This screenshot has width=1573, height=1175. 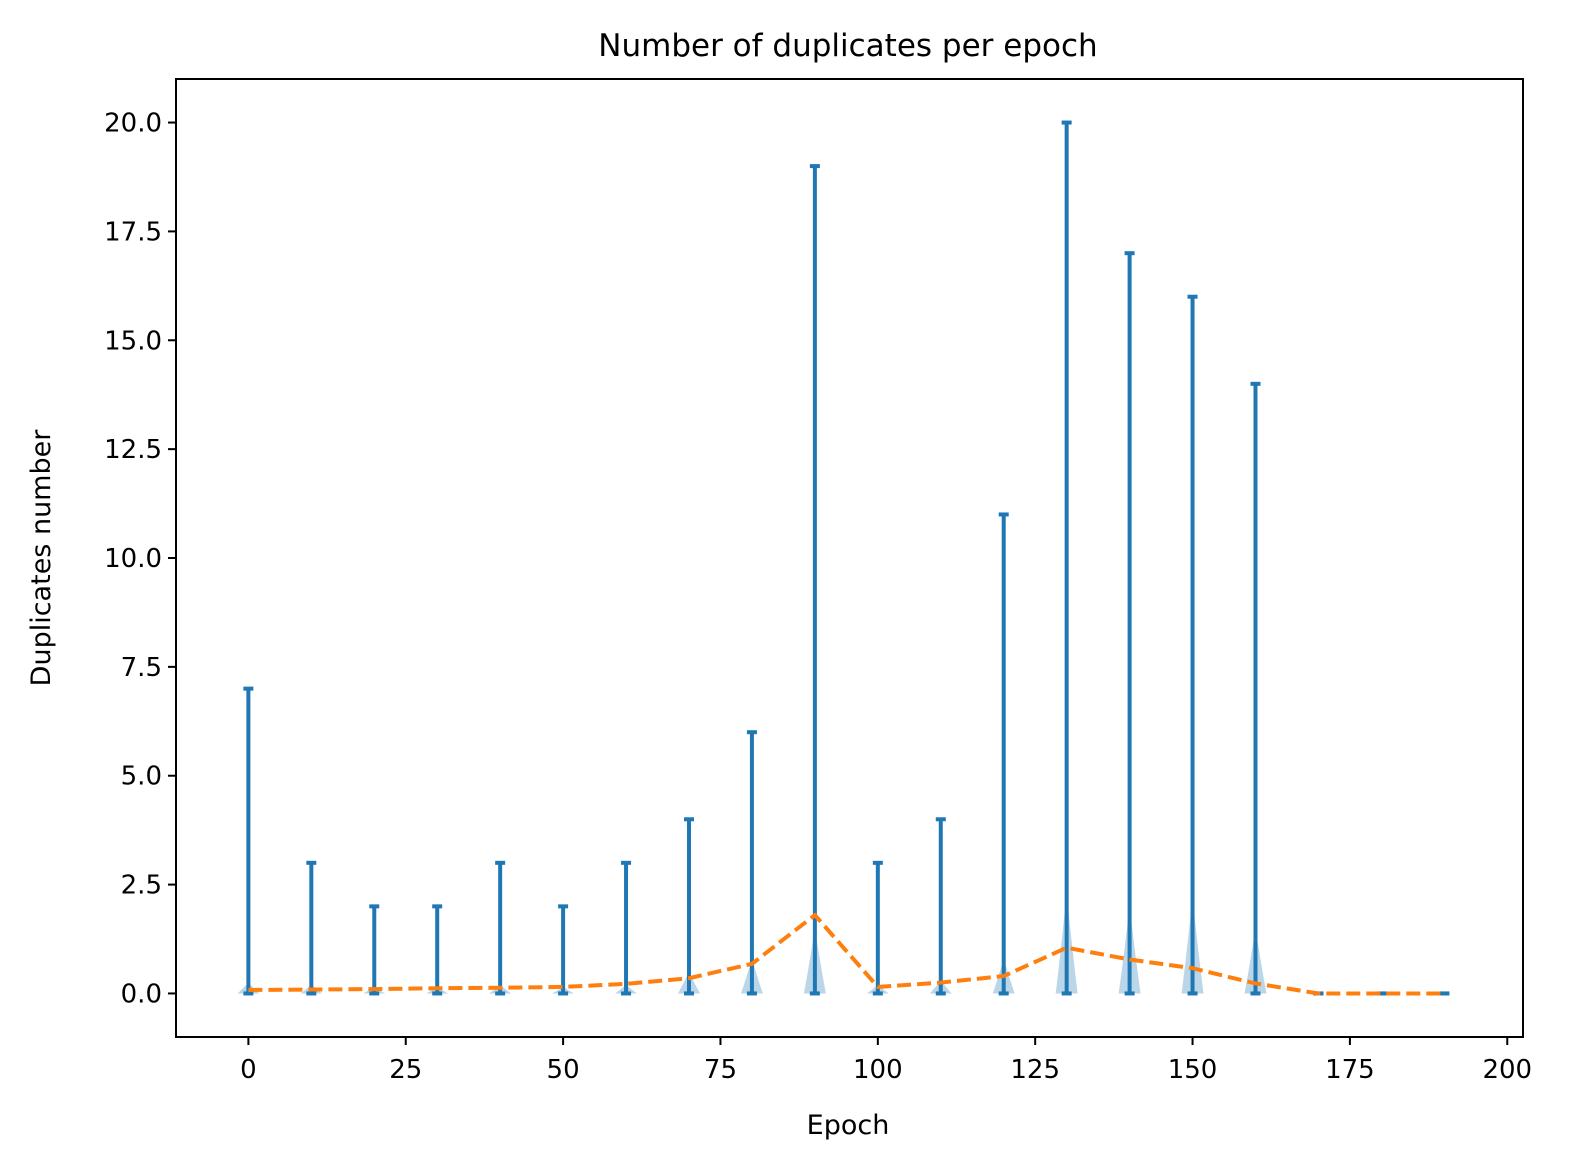 I want to click on x-tick-label: 200, so click(x=1507, y=1070).